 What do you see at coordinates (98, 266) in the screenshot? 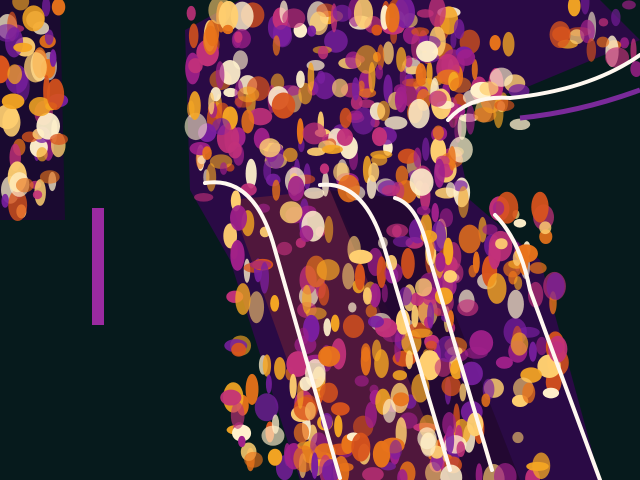
I see `pole` at bounding box center [98, 266].